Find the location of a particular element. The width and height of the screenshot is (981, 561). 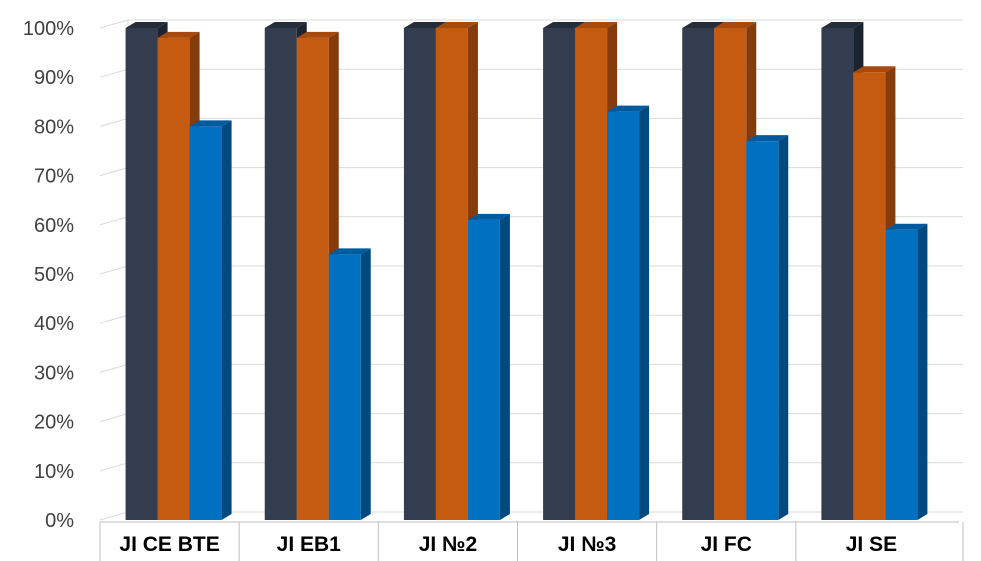

y-tick-label: 10% is located at coordinates (54, 472).